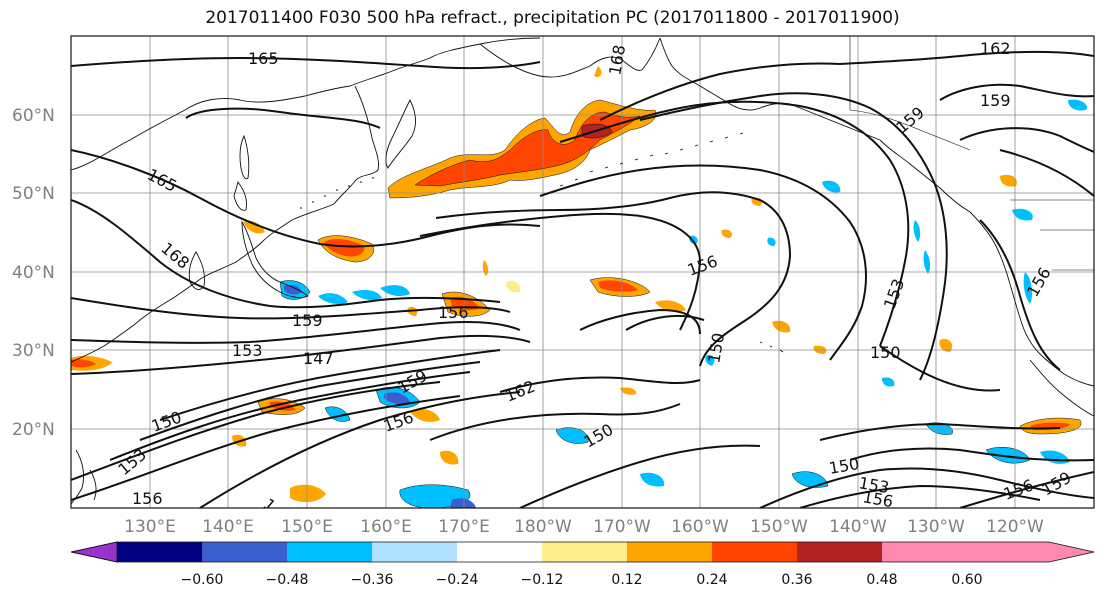 The height and width of the screenshot is (601, 1105). Describe the element at coordinates (372, 580) in the screenshot. I see `colorbar-tick-label: −0.36` at that location.